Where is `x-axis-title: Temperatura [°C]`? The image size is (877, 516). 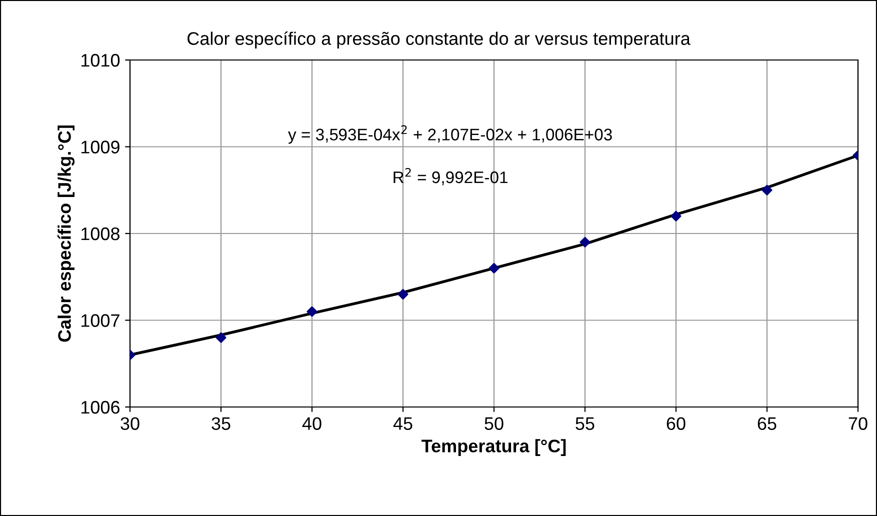
x-axis-title: Temperatura [°C] is located at coordinates (494, 447).